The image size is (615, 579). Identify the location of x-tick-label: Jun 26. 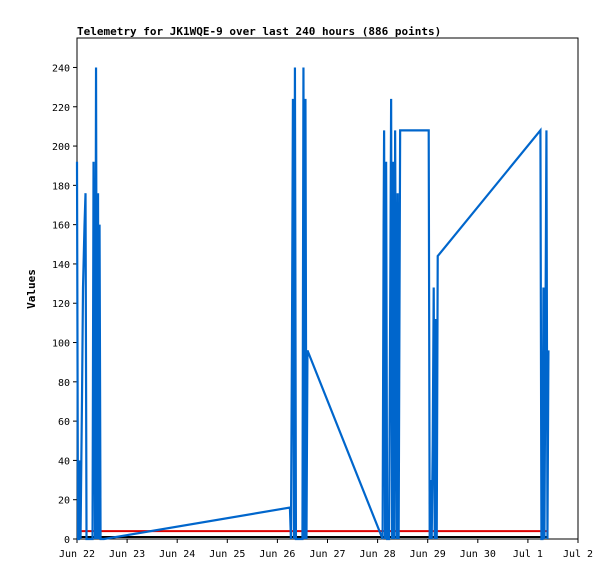
(277, 554).